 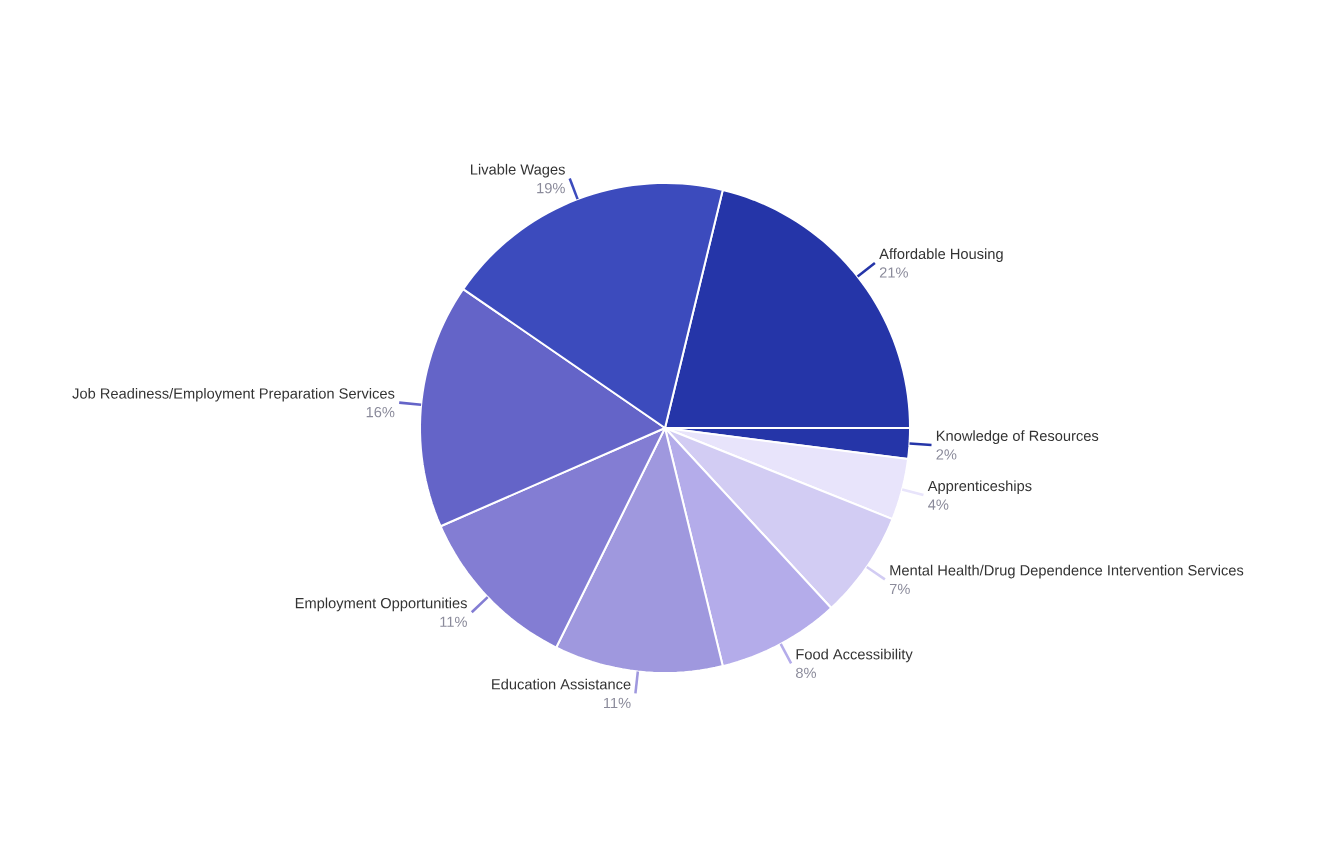 I want to click on slice-label: Apprenticeships, so click(x=979, y=487).